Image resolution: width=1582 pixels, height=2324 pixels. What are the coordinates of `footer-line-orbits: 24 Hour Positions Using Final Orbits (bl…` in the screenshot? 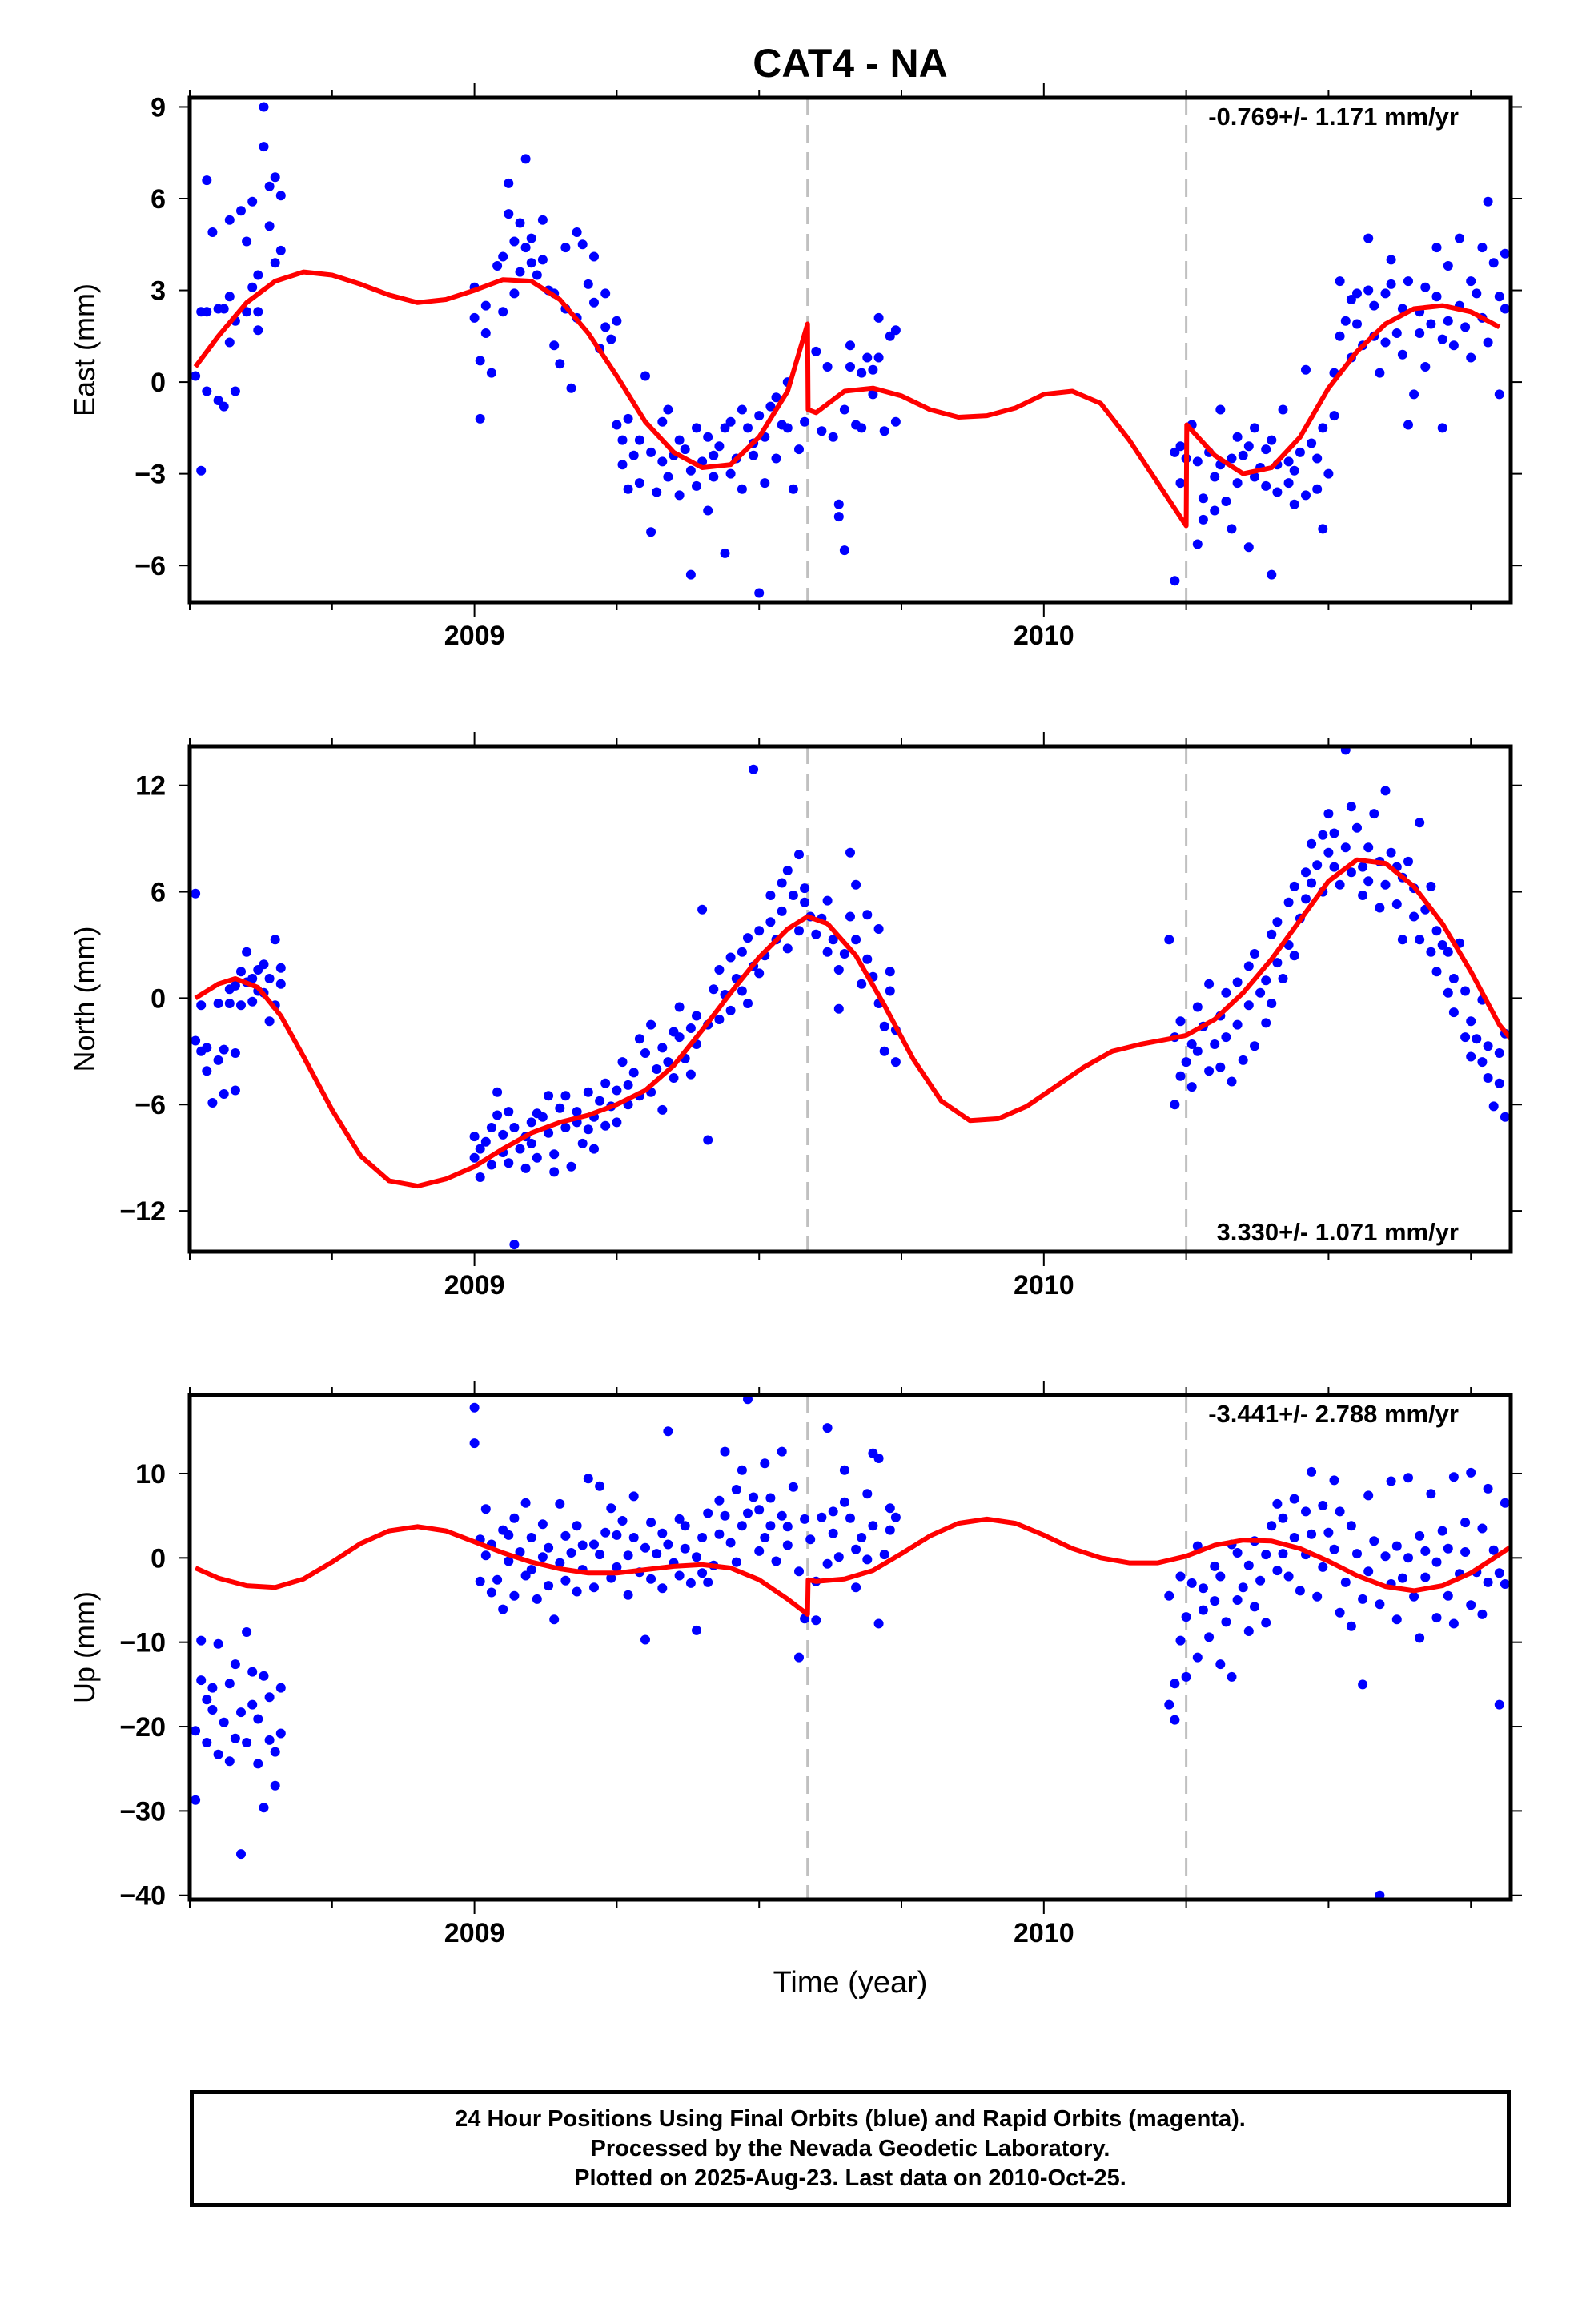 It's located at (850, 2118).